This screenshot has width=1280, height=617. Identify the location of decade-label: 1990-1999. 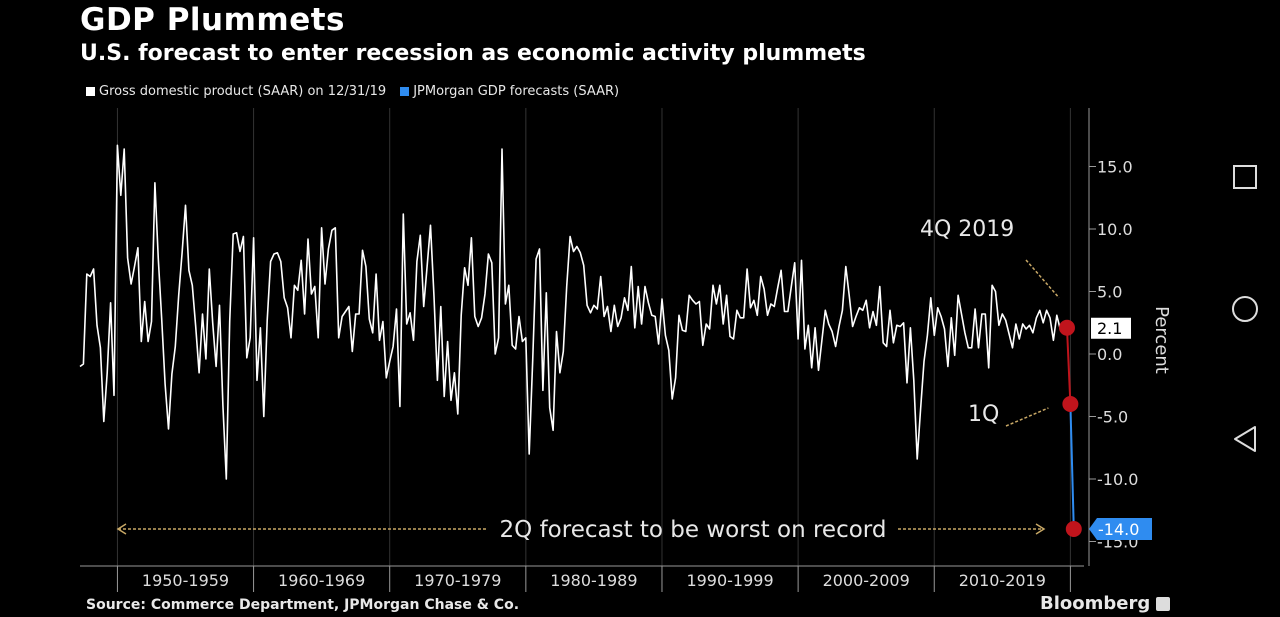
(729, 580).